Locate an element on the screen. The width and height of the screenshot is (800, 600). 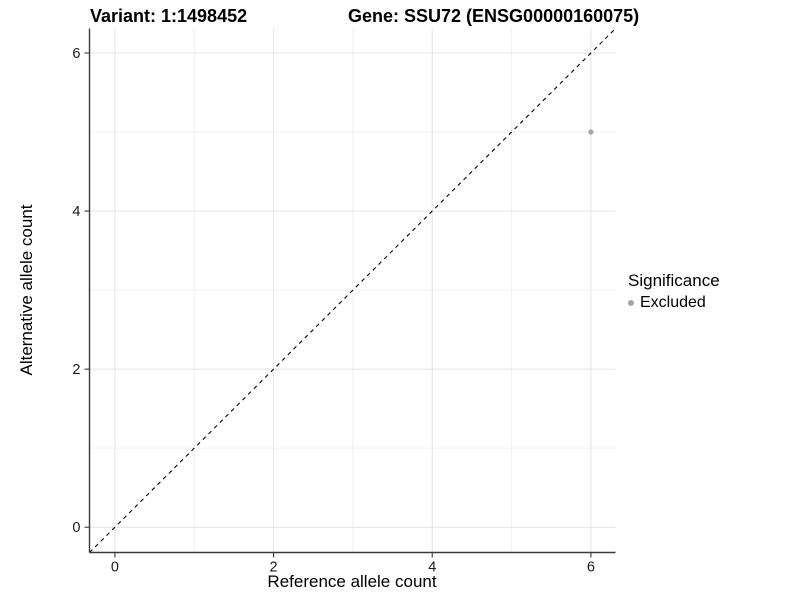
y-tick-label: 6 is located at coordinates (76, 54).